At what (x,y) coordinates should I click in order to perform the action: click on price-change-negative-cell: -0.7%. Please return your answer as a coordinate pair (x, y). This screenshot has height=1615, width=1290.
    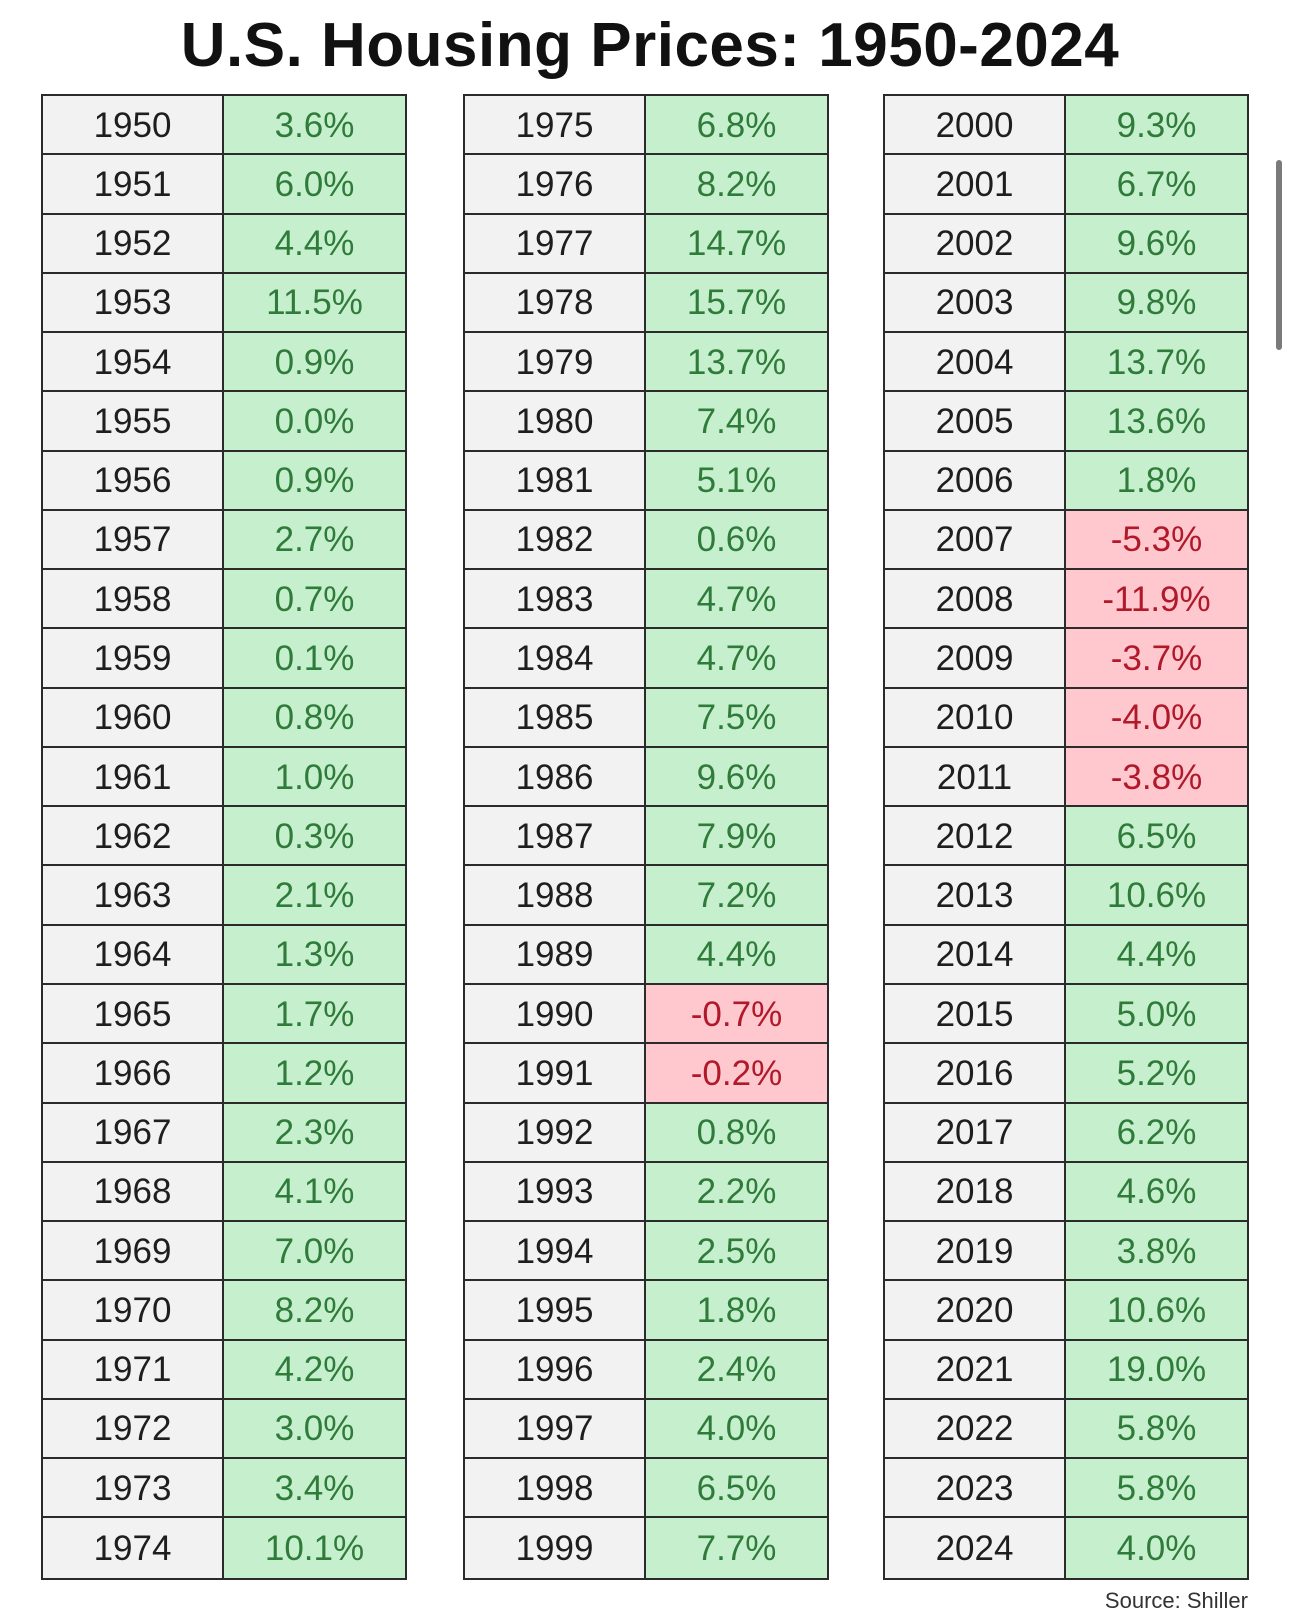
    Looking at the image, I should click on (736, 1013).